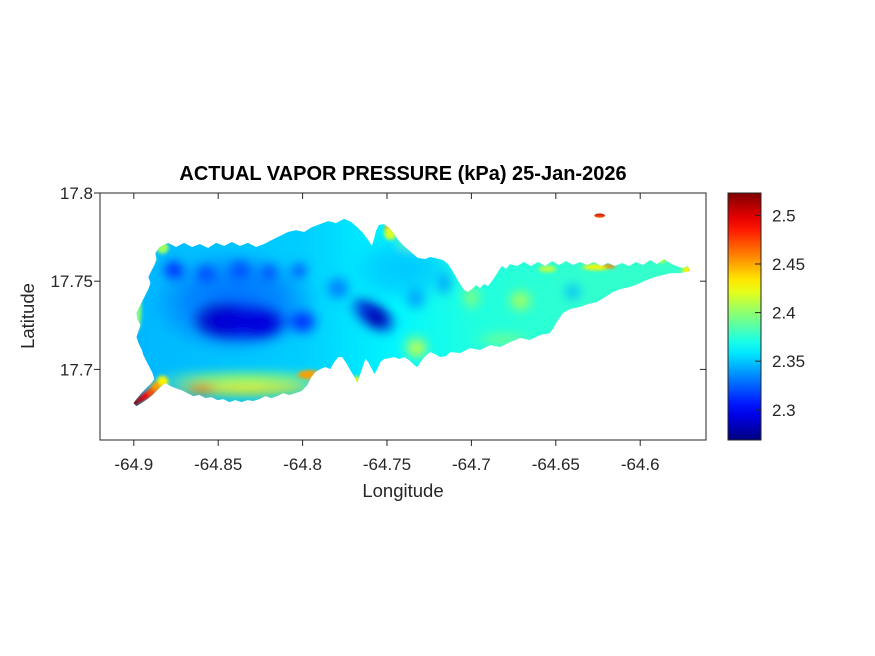 Image resolution: width=875 pixels, height=656 pixels. What do you see at coordinates (76, 369) in the screenshot?
I see `y-tick-label: 17.7` at bounding box center [76, 369].